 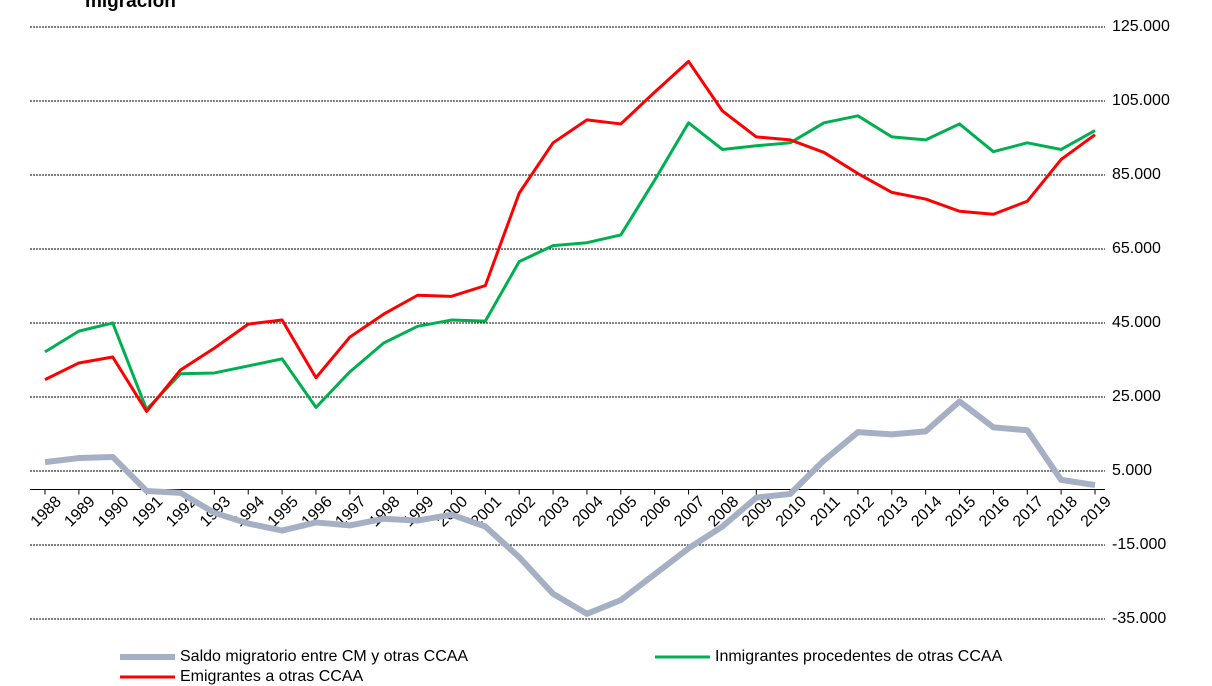 I want to click on x-tick-label: 2010, so click(x=791, y=511).